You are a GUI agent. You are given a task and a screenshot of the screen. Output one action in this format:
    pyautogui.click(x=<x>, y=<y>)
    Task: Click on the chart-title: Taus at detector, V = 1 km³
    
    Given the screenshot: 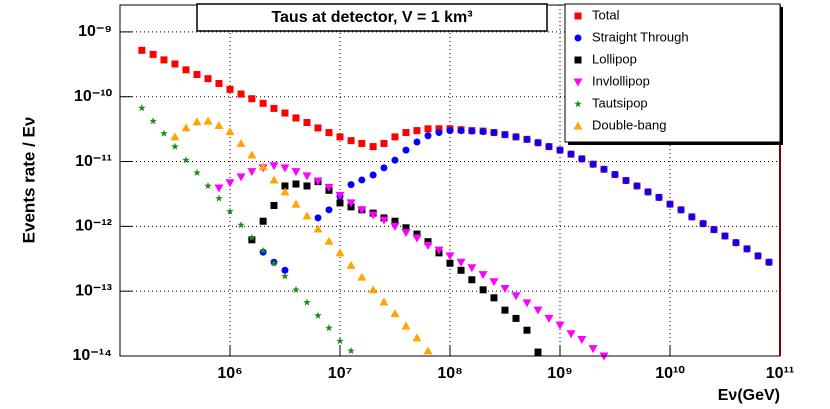 What is the action you would take?
    pyautogui.click(x=371, y=17)
    